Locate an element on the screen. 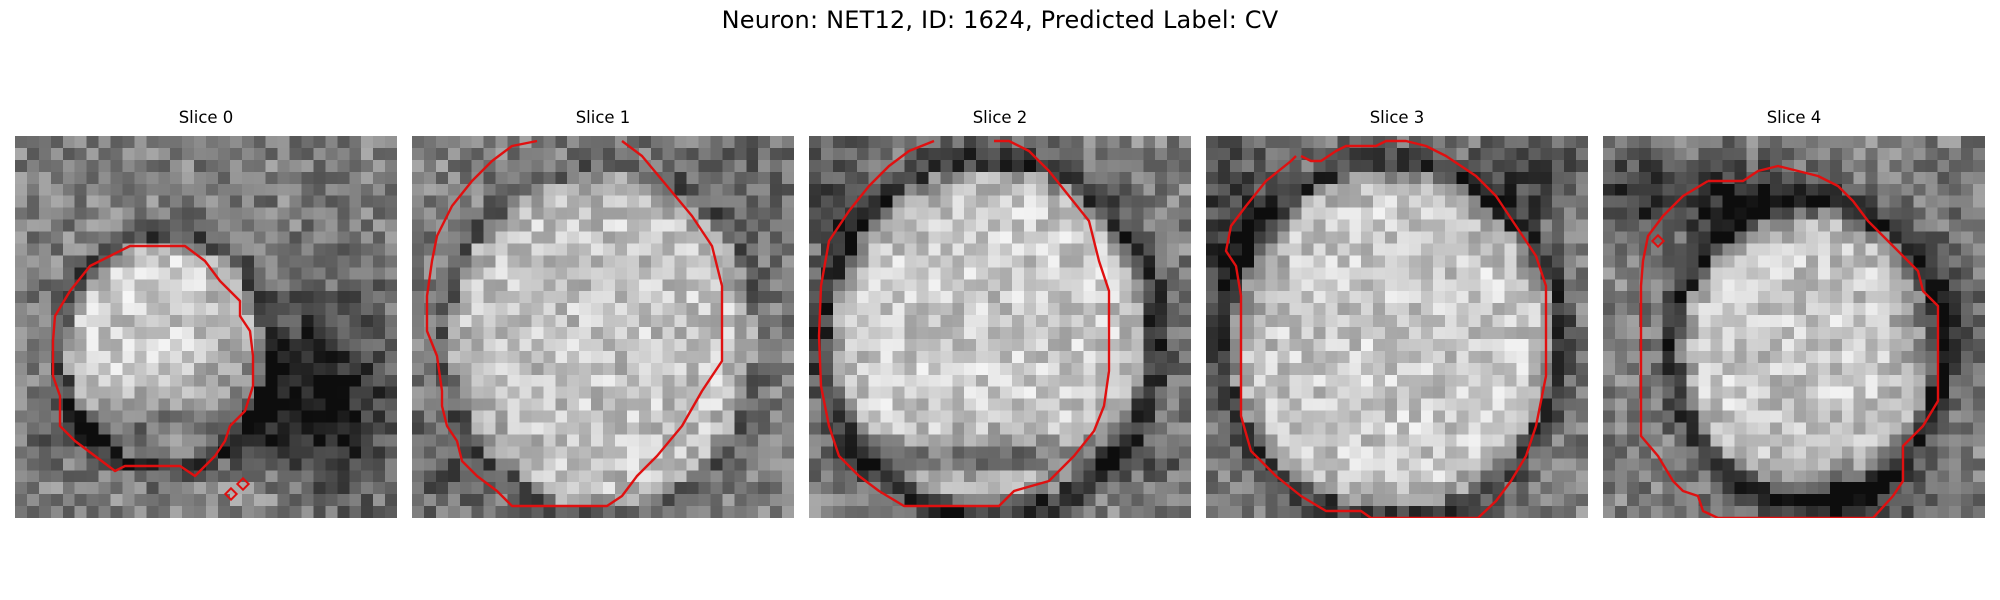 This screenshot has height=600, width=2000. slice-panel-3: Slice 3 is located at coordinates (1397, 313).